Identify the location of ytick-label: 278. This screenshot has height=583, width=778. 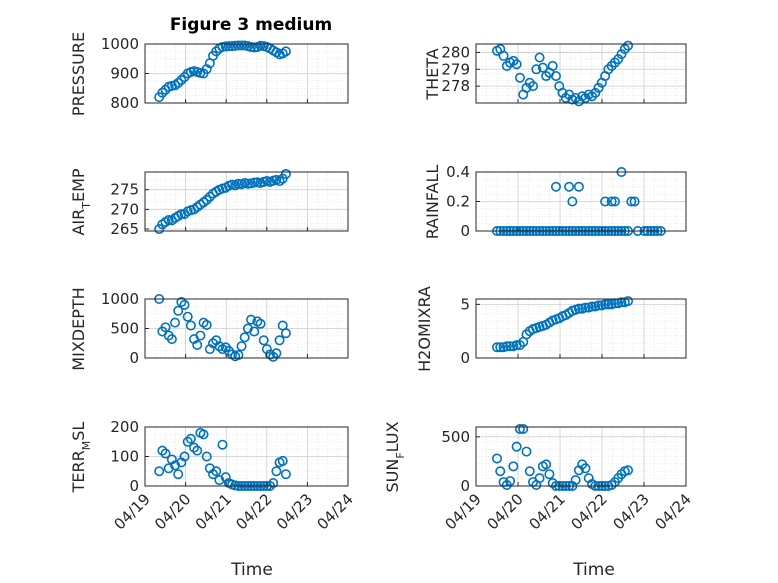
(455, 86).